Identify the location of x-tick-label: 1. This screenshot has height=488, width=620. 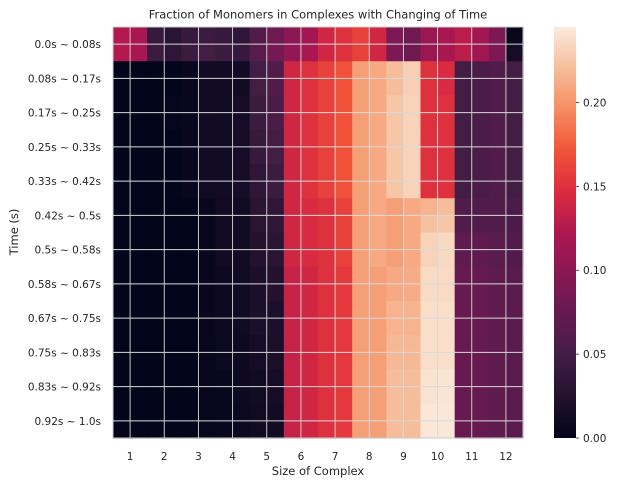
(130, 457).